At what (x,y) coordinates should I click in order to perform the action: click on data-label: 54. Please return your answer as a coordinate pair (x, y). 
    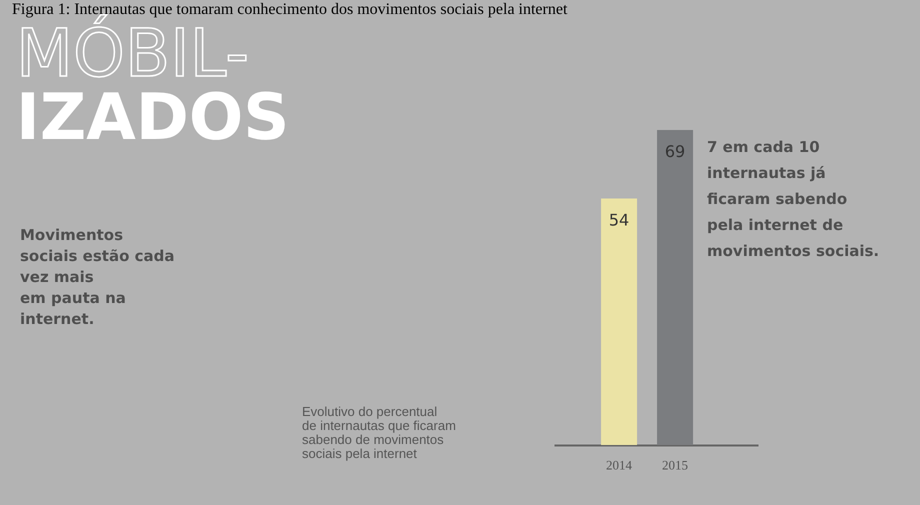
    Looking at the image, I should click on (619, 220).